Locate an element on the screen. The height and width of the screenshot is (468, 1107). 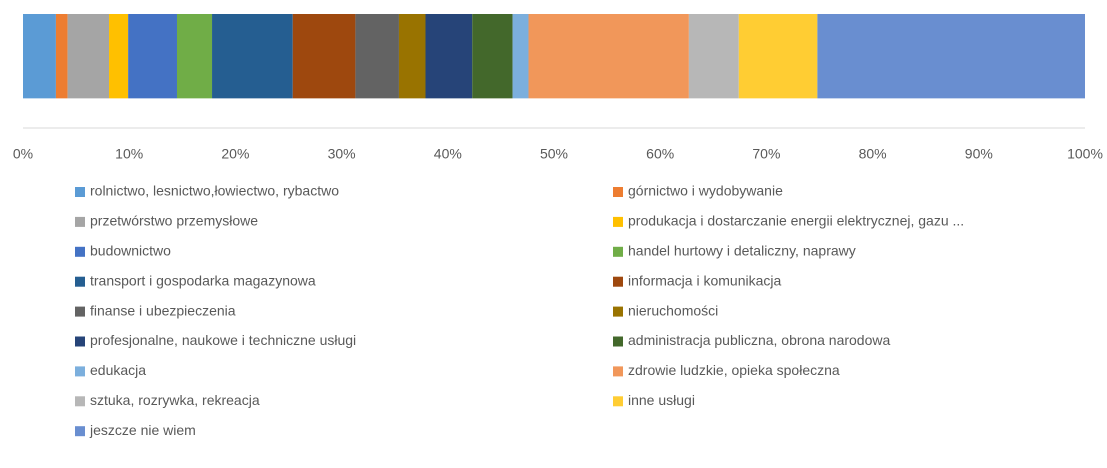
x-tick-label: 60% is located at coordinates (660, 154).